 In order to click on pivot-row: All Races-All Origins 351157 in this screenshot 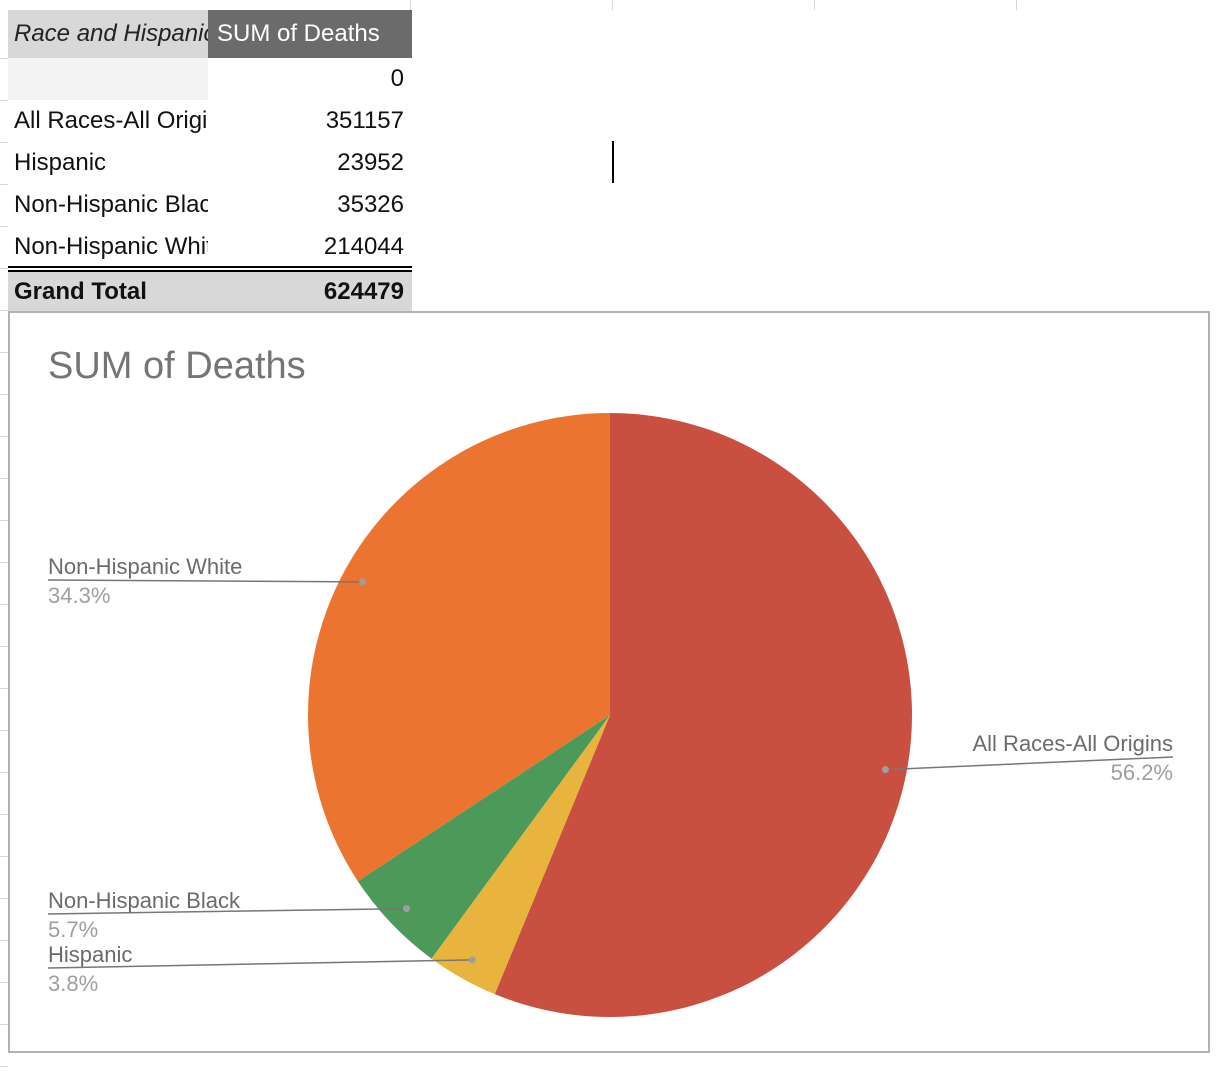, I will do `click(210, 121)`.